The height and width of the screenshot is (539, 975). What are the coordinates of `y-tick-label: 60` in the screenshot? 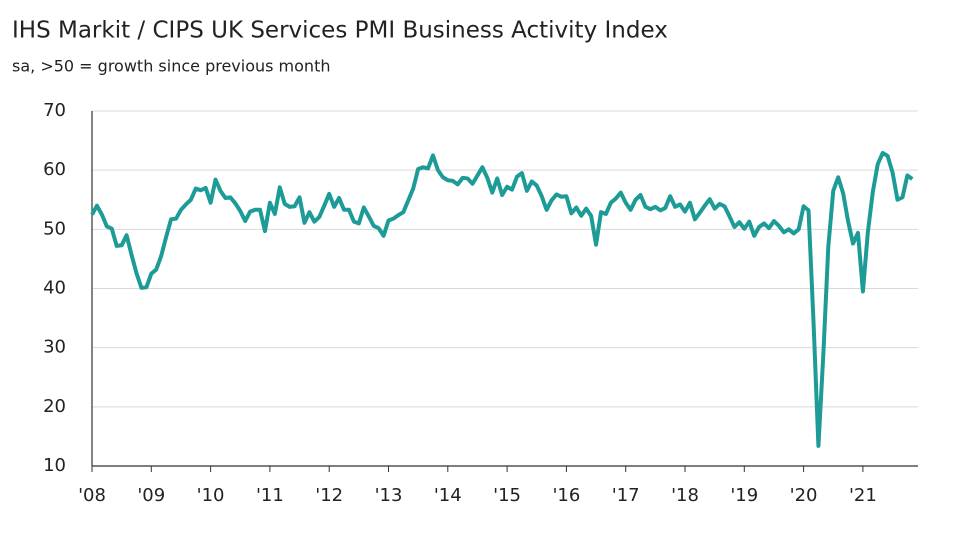 It's located at (54, 169).